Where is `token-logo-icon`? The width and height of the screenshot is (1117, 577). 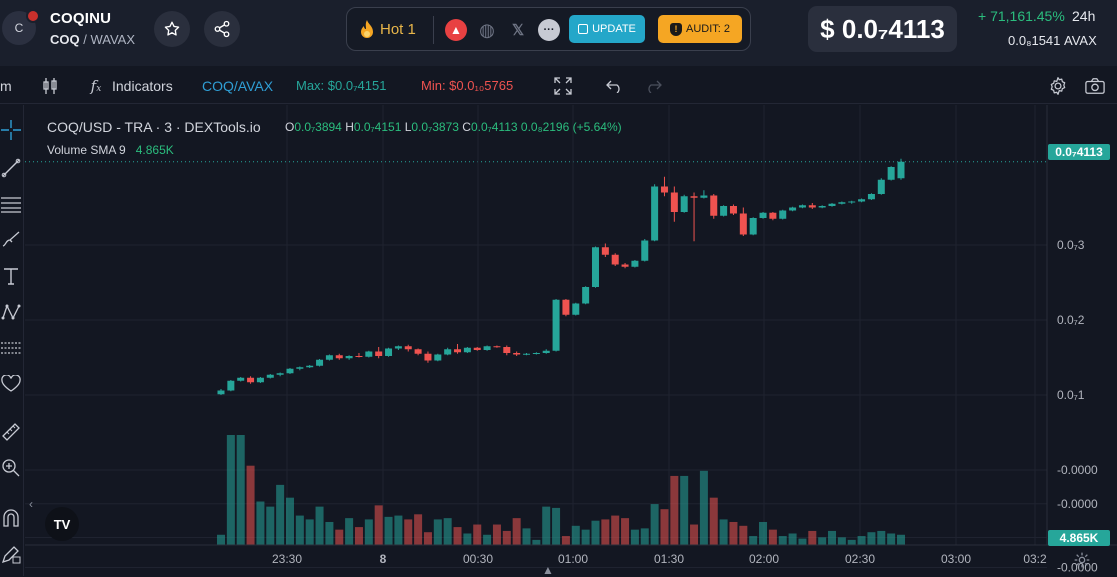
token-logo-icon is located at coordinates (33, 16).